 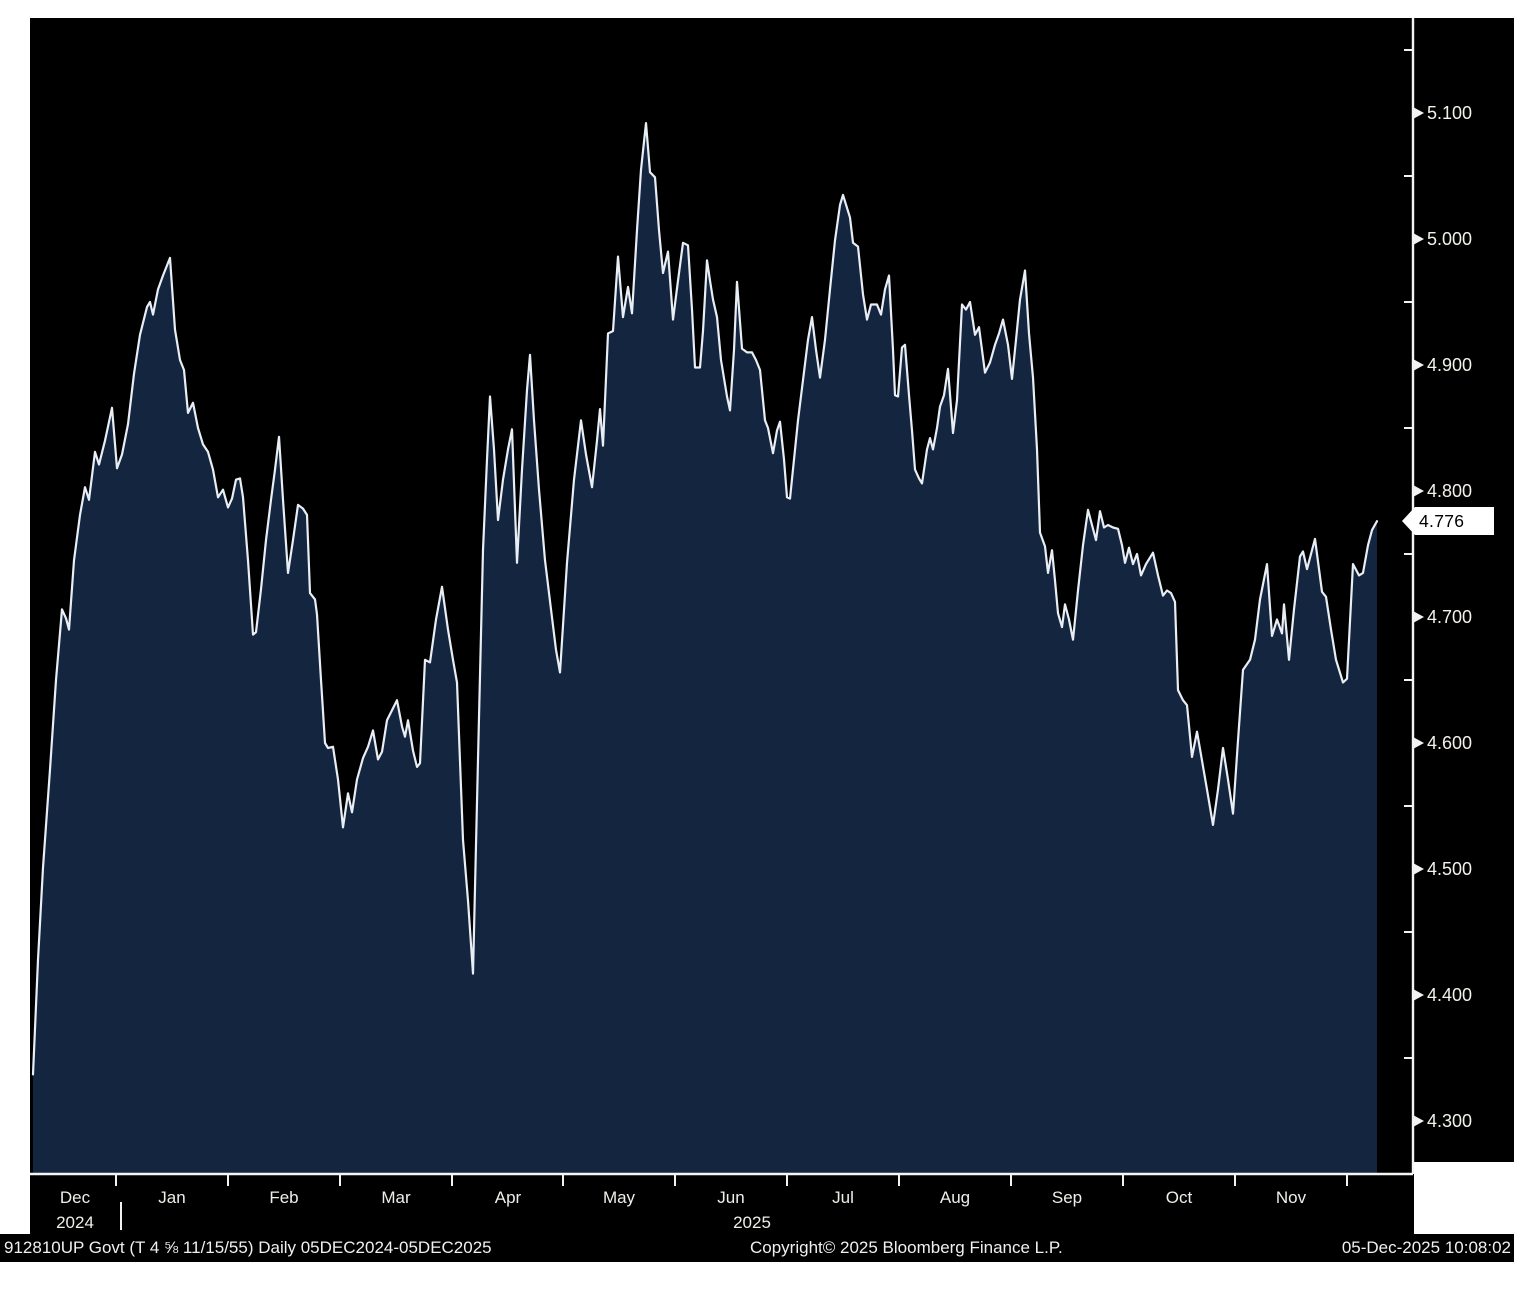 I want to click on year-label: 2025, so click(x=752, y=1222).